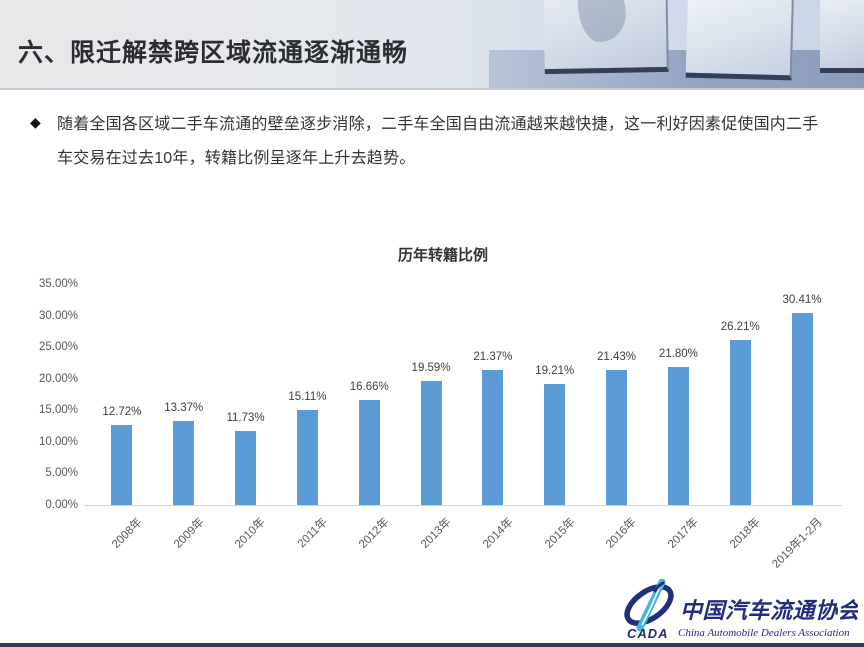  Describe the element at coordinates (683, 533) in the screenshot. I see `x-category-label: 2017年` at that location.